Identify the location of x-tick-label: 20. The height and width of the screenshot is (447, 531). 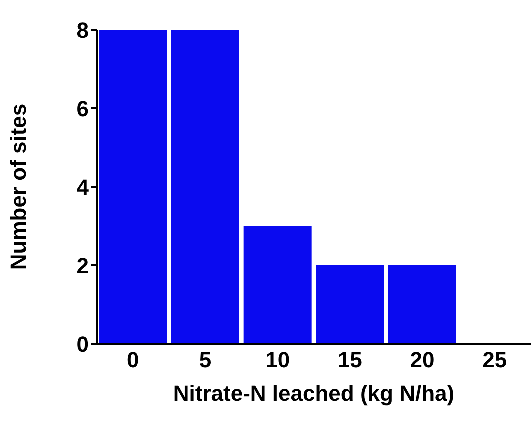
(422, 360).